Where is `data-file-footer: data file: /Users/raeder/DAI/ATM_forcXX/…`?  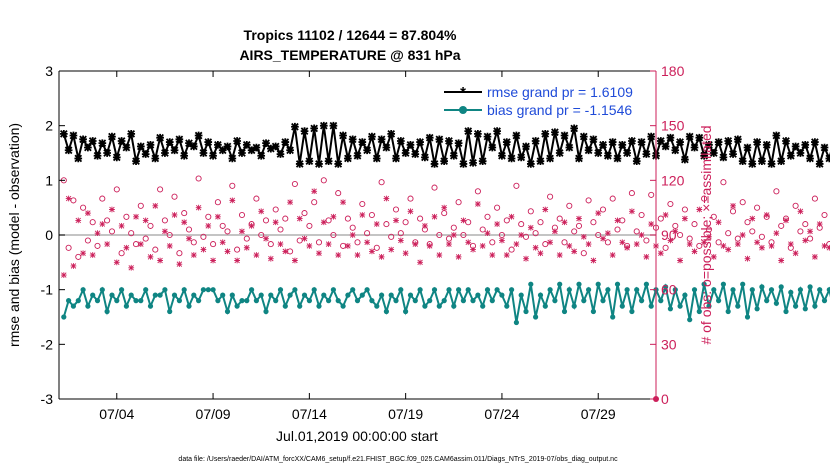 data-file-footer: data file: /Users/raeder/DAI/ATM_forcXX/… is located at coordinates (398, 459).